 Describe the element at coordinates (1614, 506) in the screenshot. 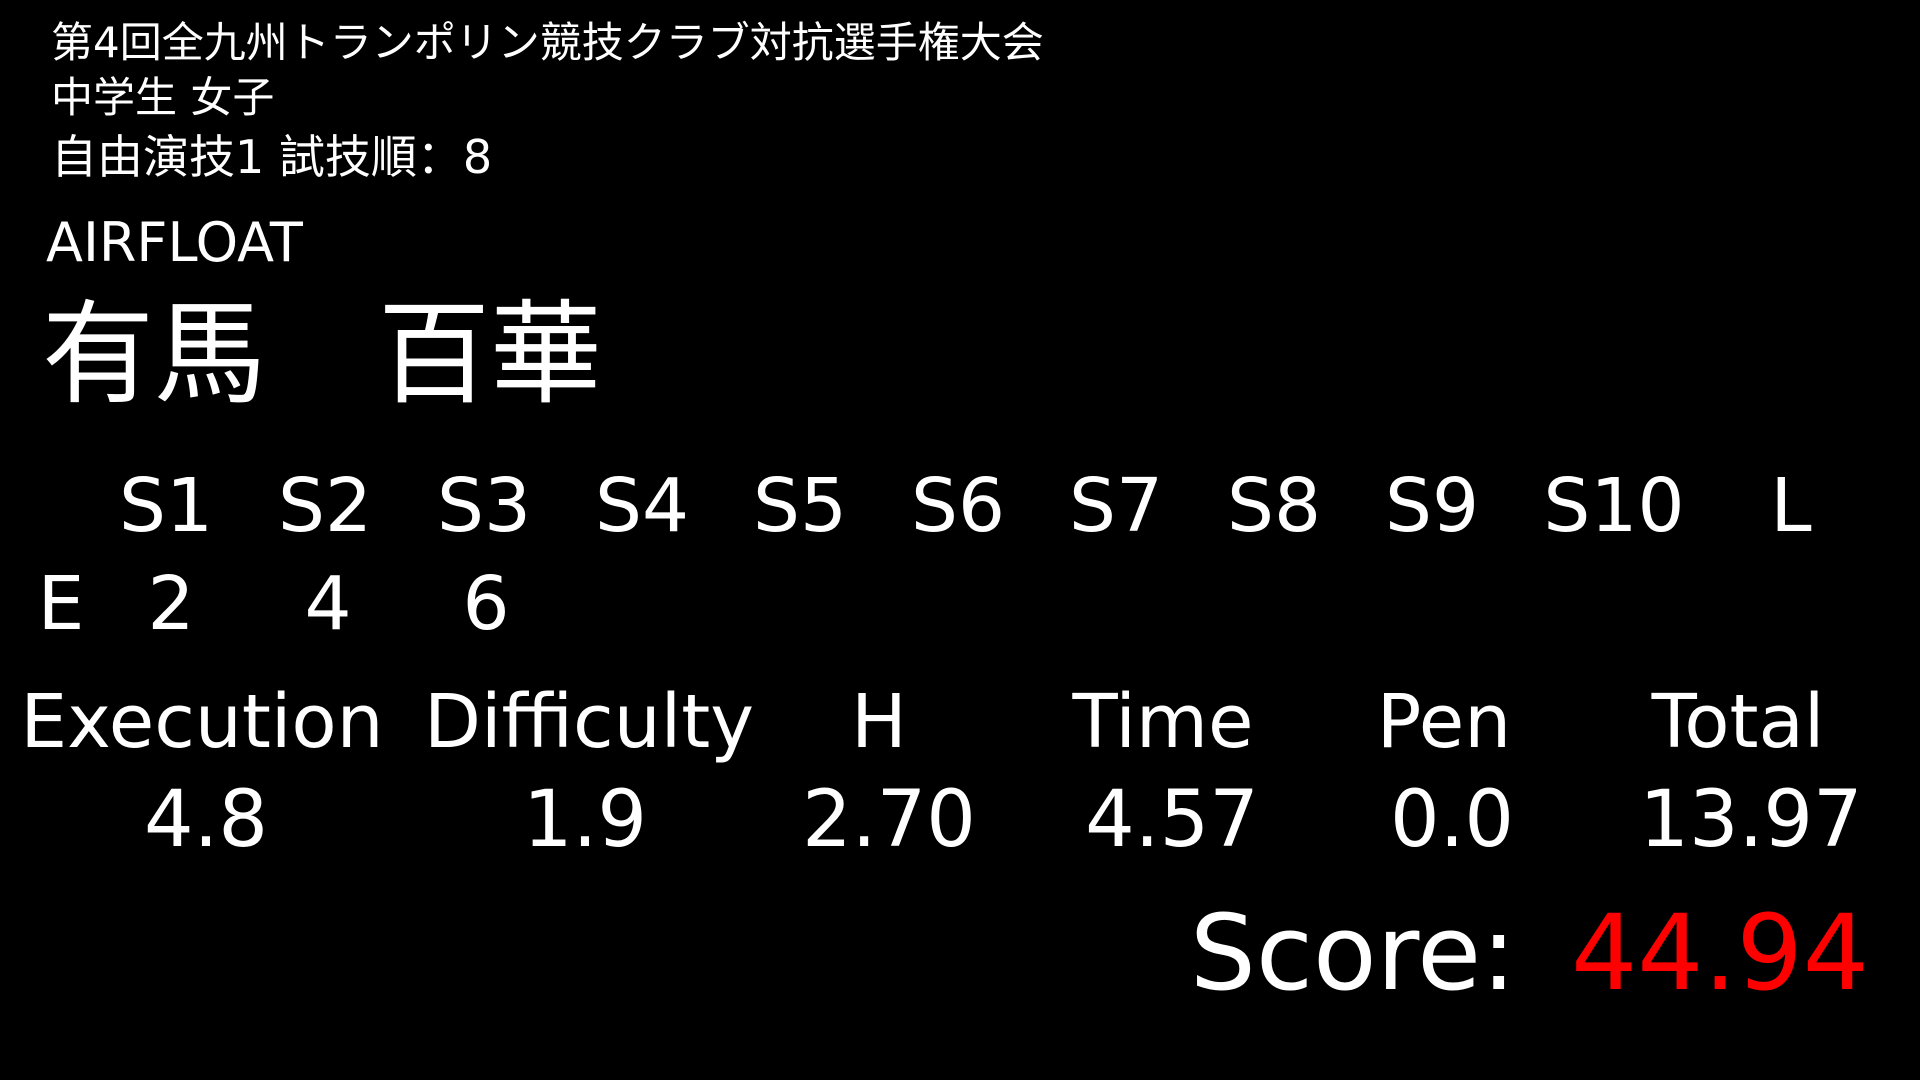

I see `judge-header: S10` at that location.